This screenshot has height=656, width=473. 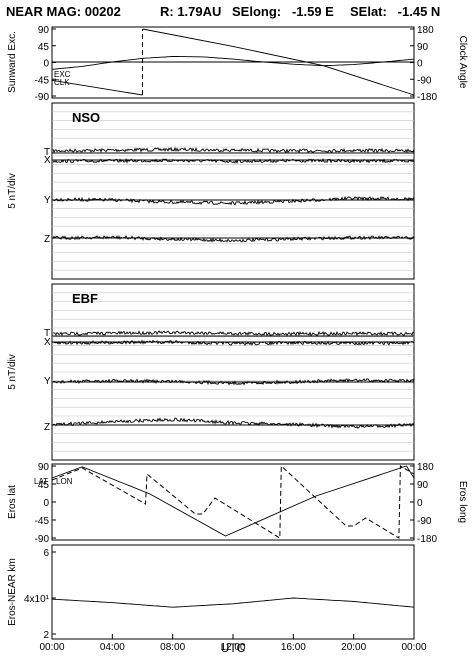 I want to click on x-axis-tick-label: 12:00, so click(x=232, y=647).